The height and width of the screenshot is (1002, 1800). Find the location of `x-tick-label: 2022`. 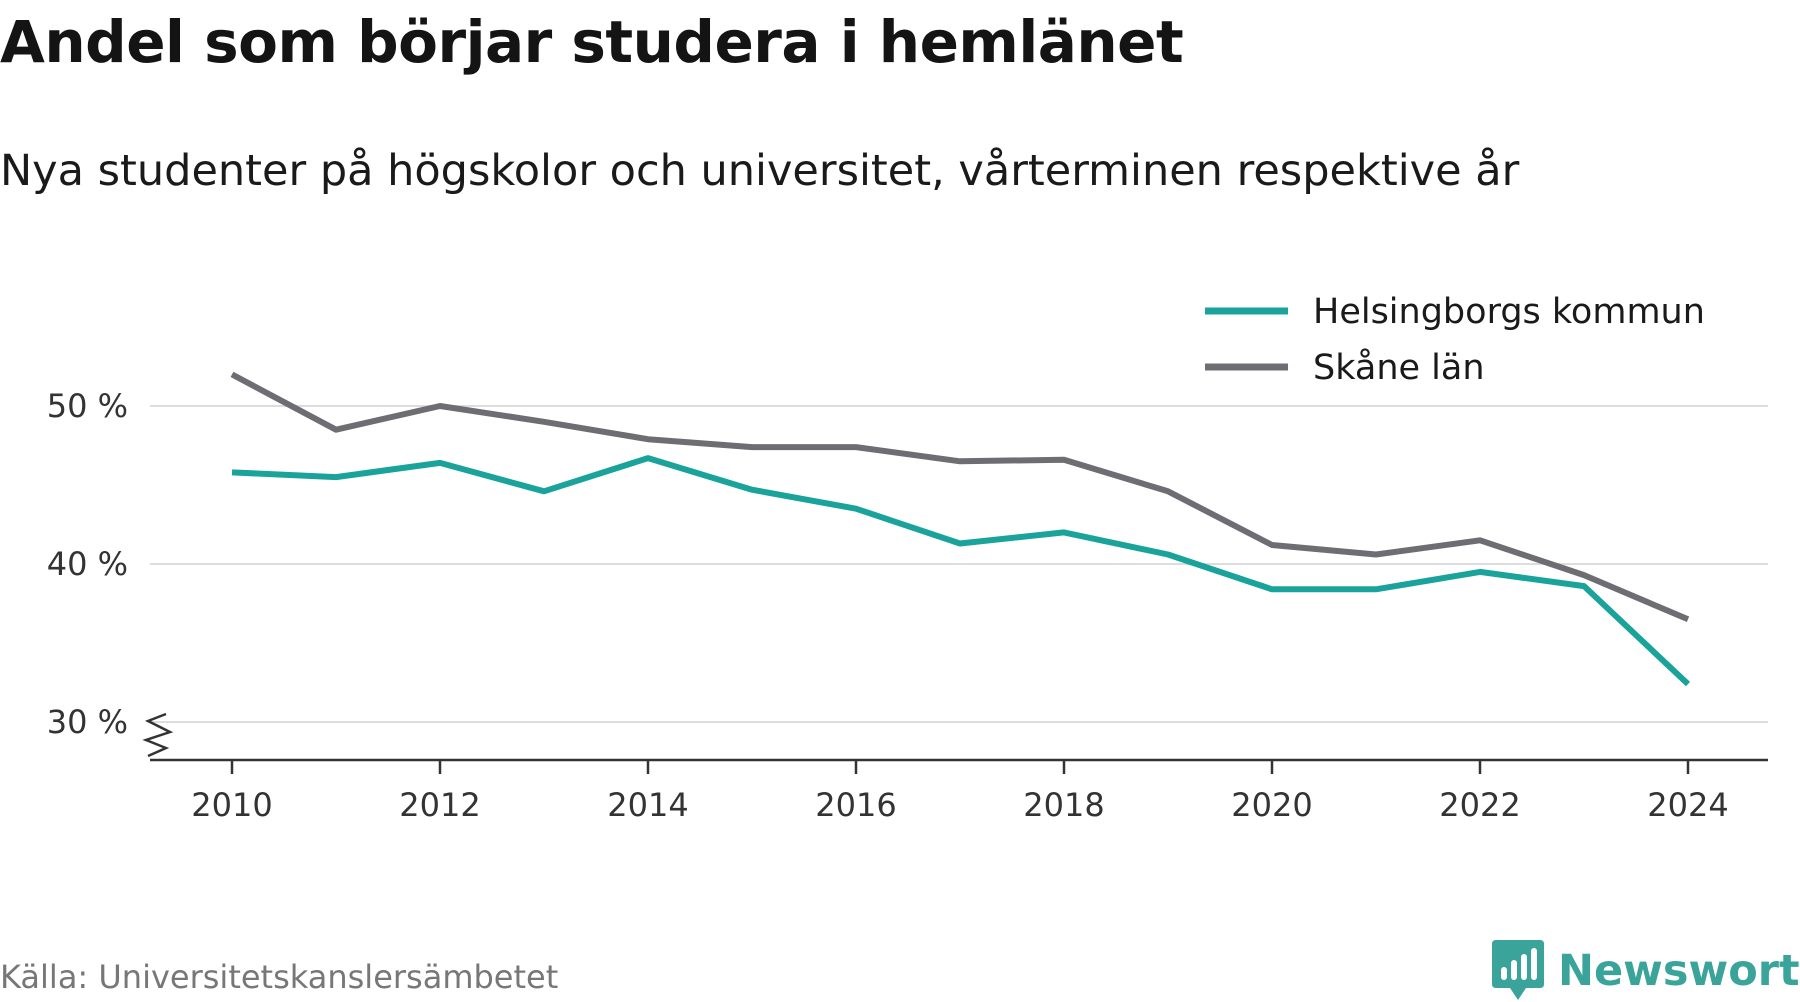

x-tick-label: 2022 is located at coordinates (1479, 805).